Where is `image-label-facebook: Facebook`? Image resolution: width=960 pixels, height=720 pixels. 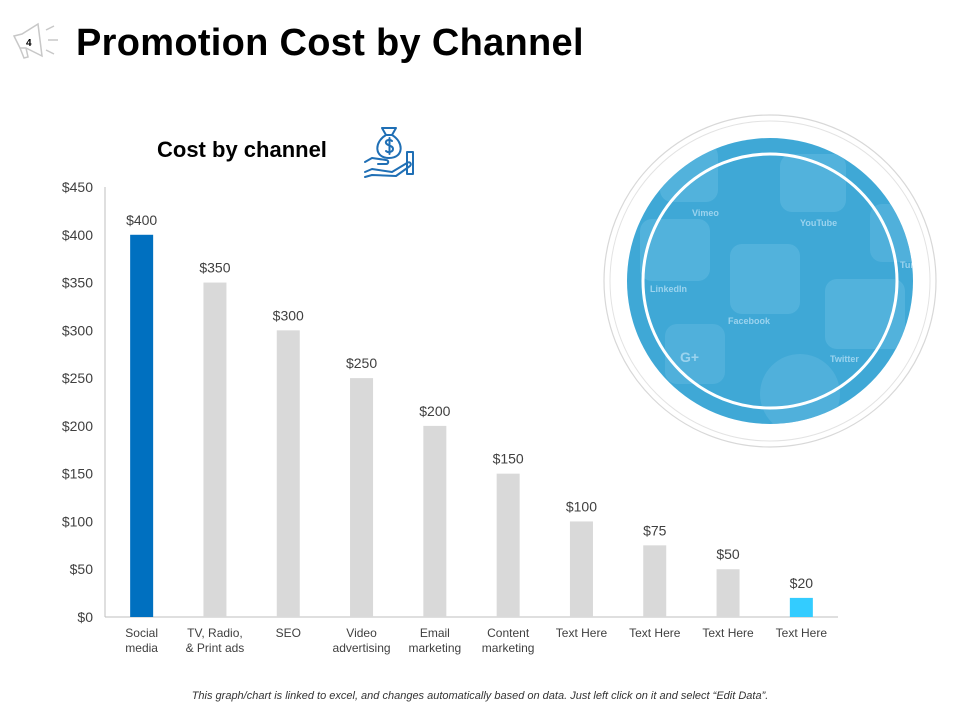
image-label-facebook: Facebook is located at coordinates (749, 321).